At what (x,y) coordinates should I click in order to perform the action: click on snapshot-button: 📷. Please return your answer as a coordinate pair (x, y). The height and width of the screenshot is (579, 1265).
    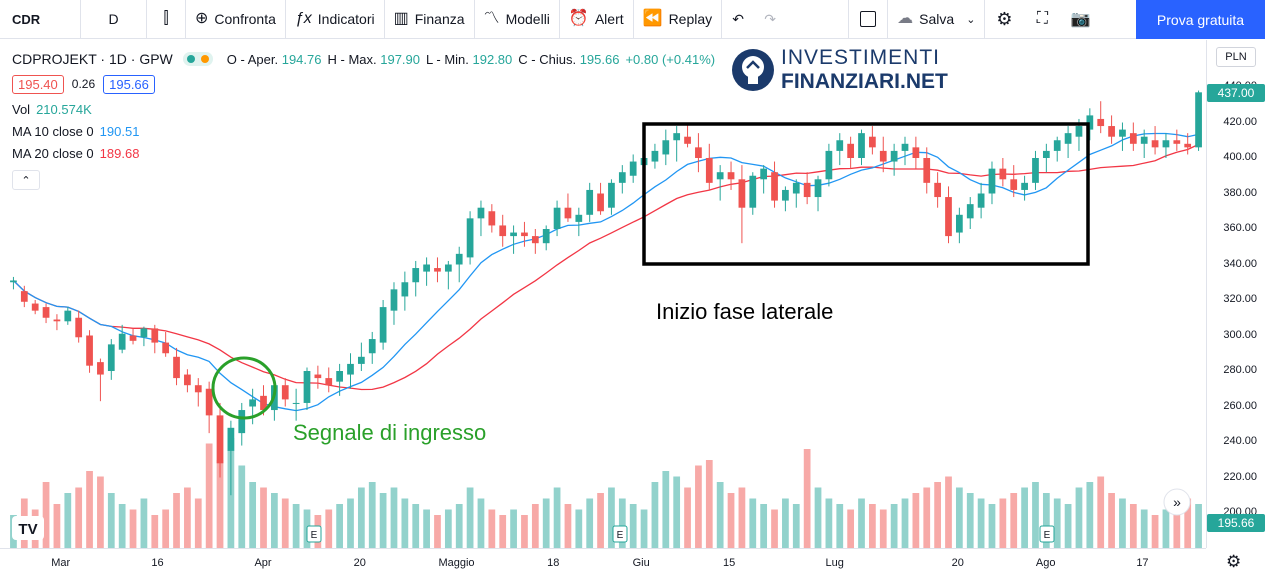
    Looking at the image, I should click on (1080, 19).